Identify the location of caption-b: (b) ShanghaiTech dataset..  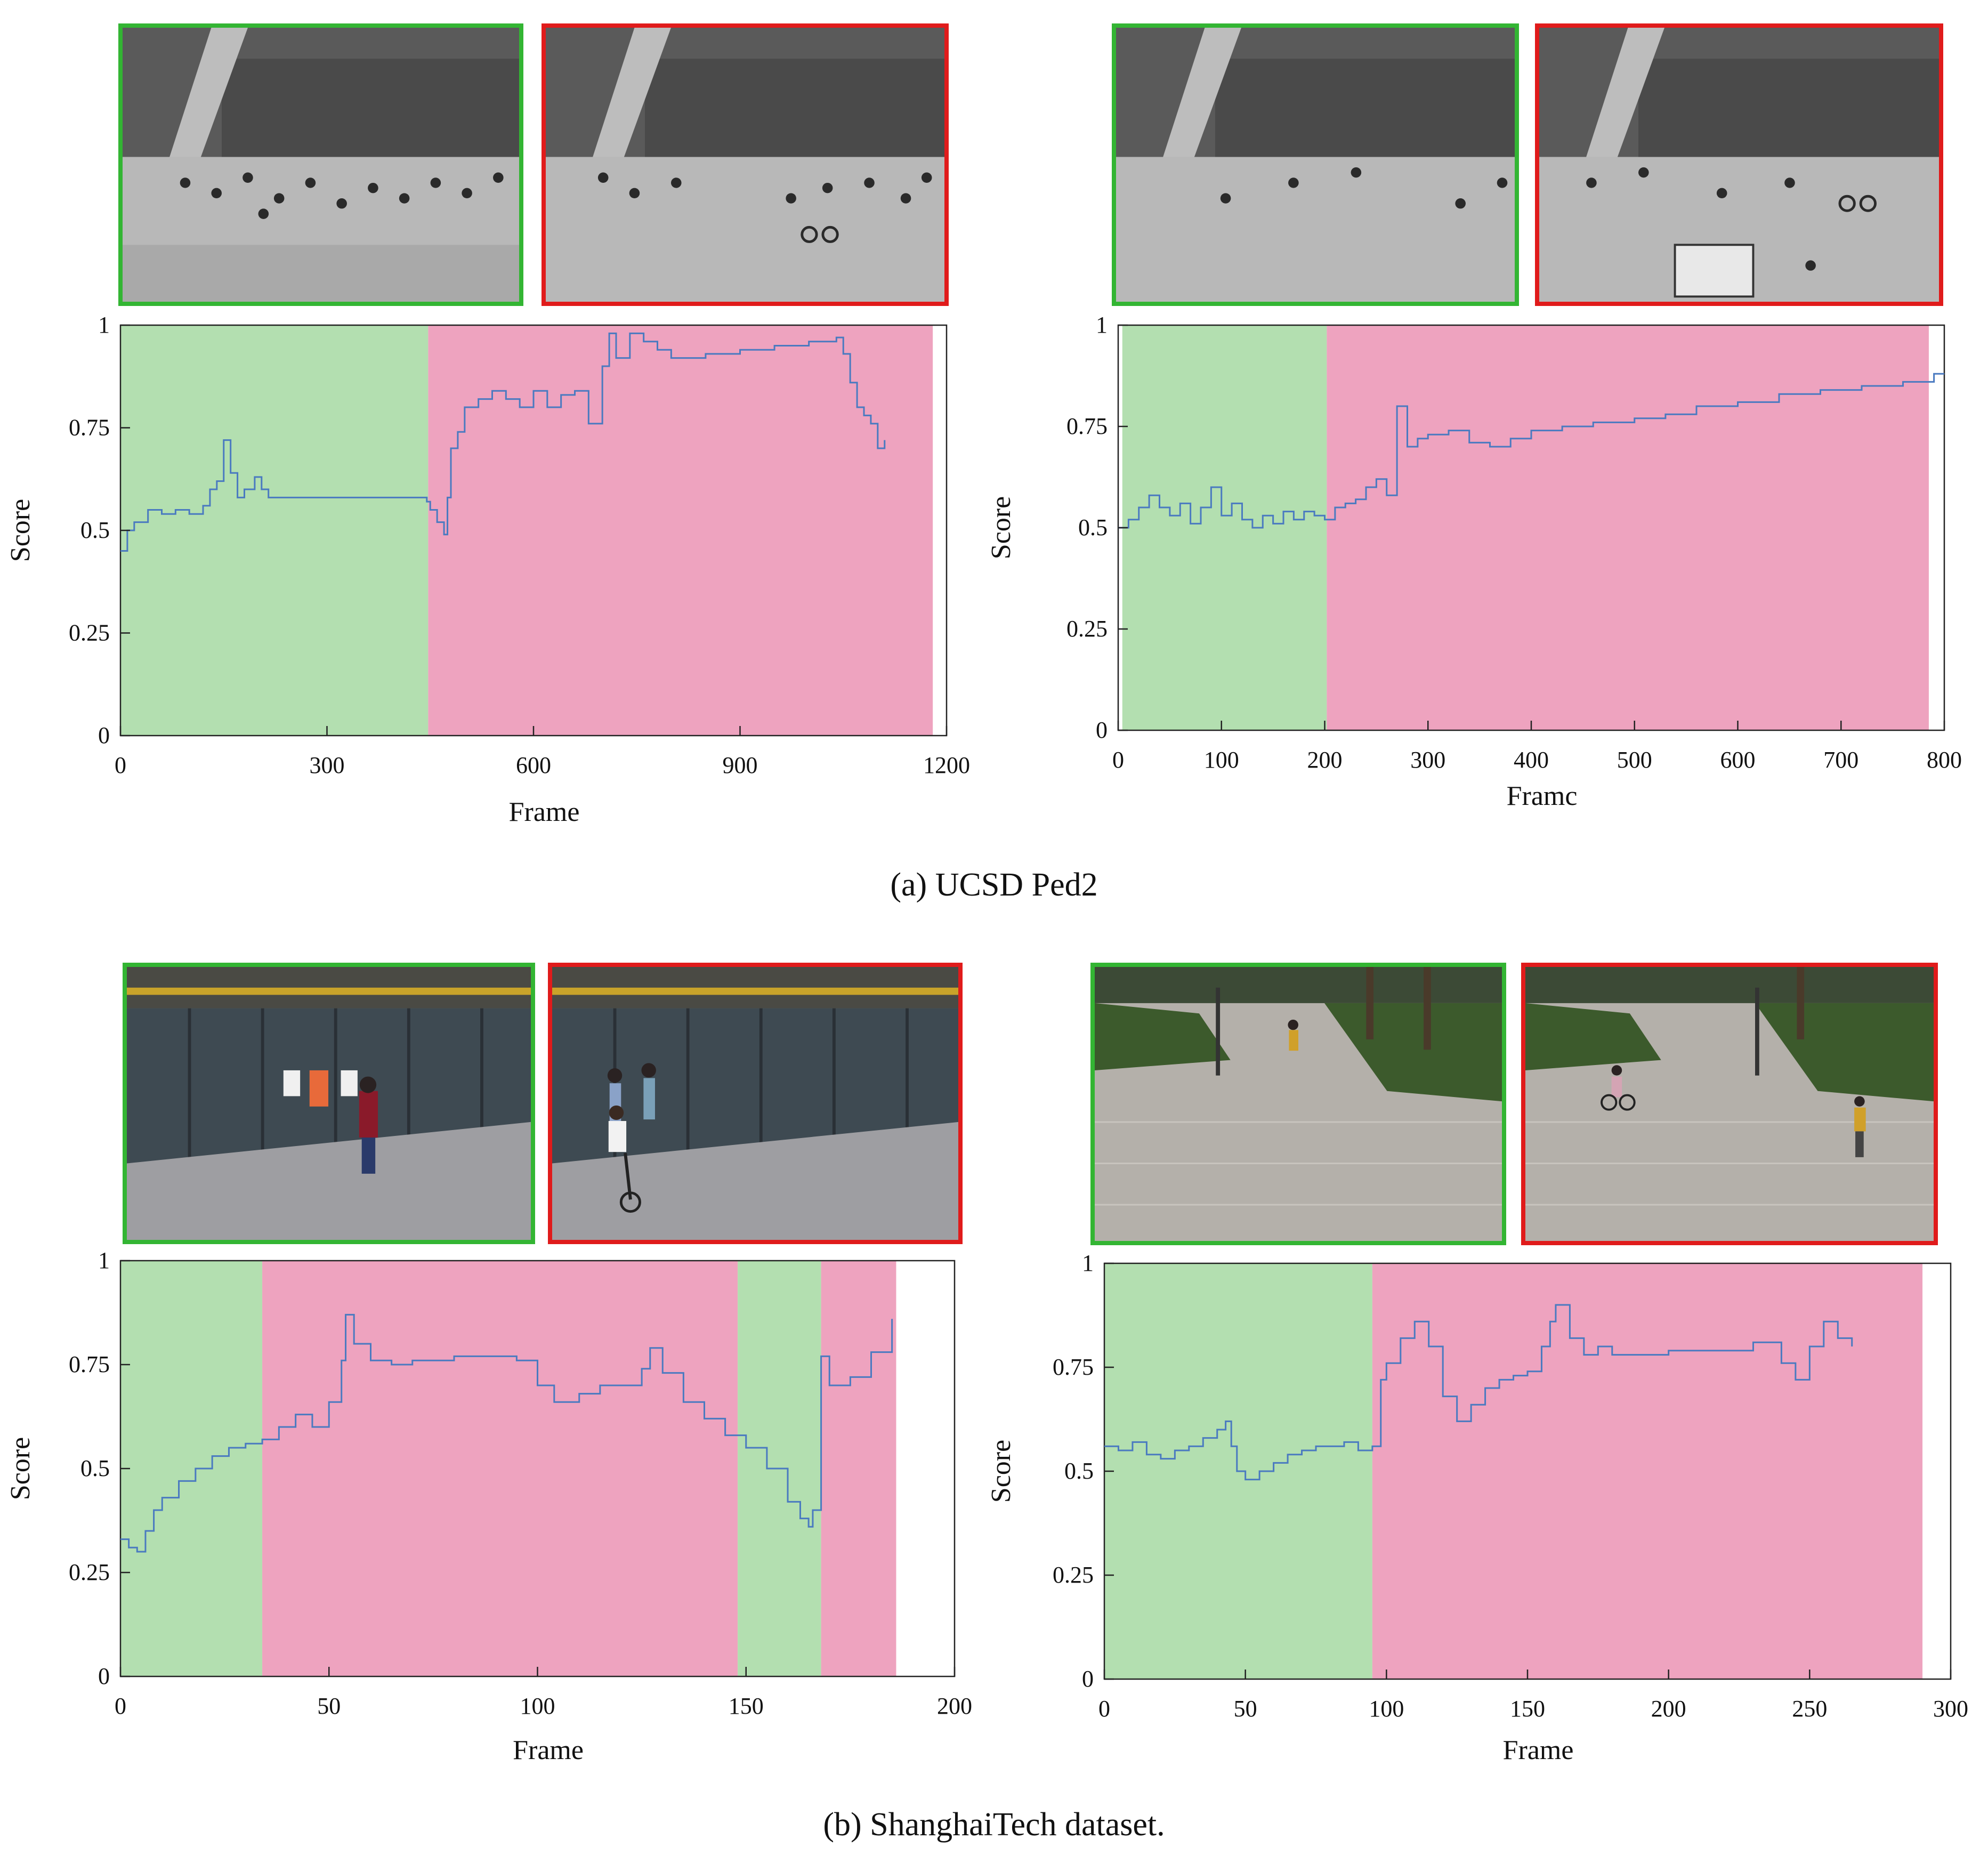
(994, 1824).